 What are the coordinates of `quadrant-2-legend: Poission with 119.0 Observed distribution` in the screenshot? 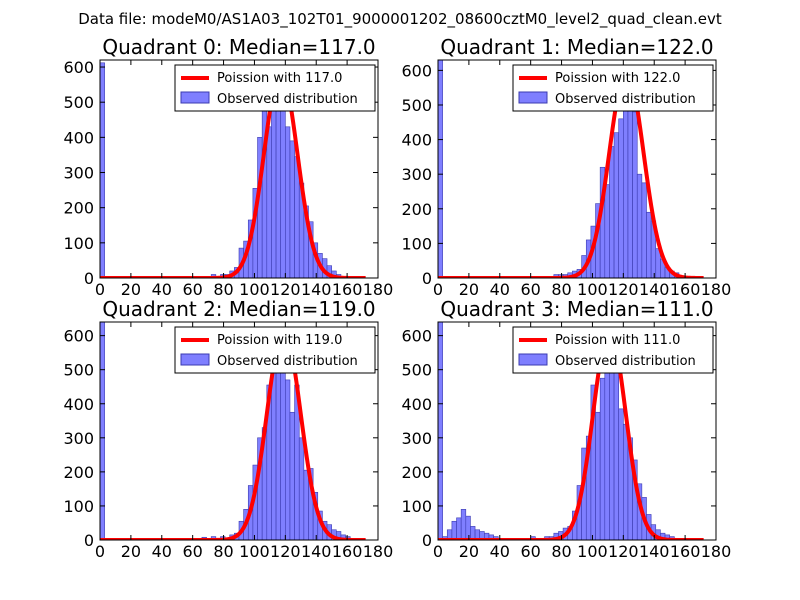 It's located at (275, 350).